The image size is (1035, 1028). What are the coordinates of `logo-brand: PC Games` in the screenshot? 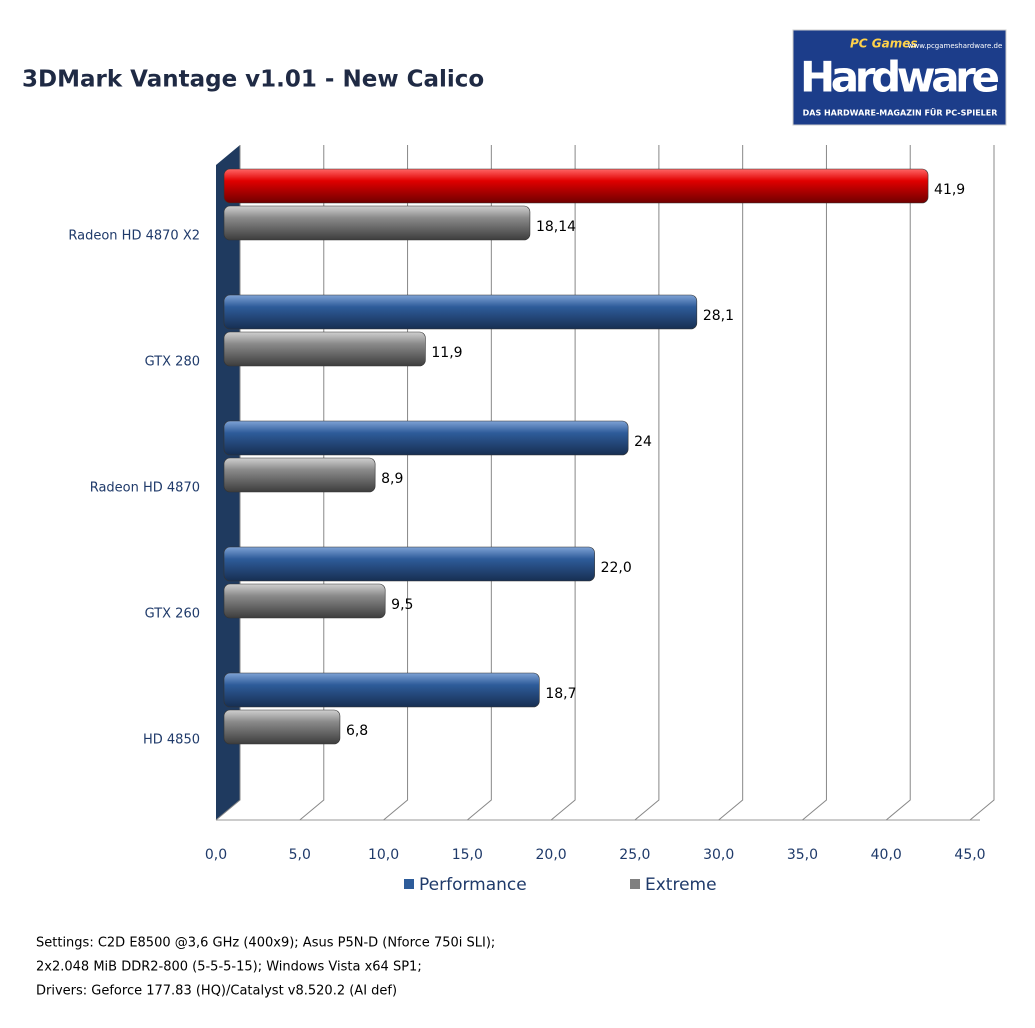 It's located at (884, 44).